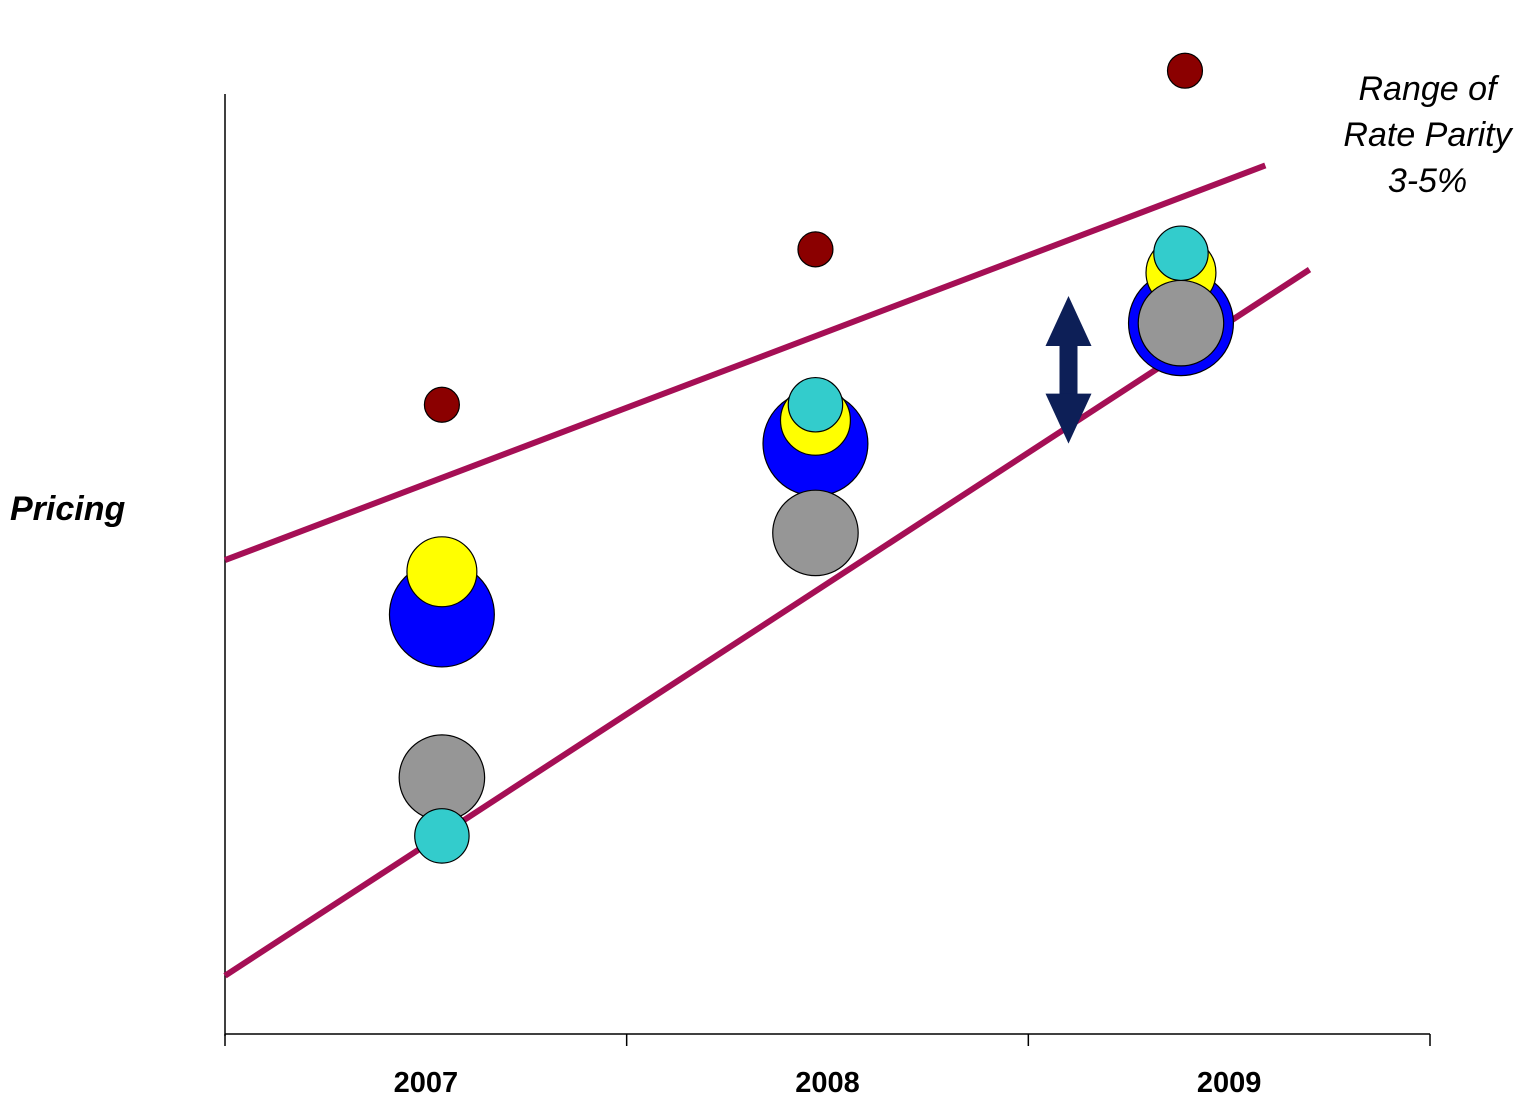  I want to click on annotation-line-1: Range of, so click(1427, 89).